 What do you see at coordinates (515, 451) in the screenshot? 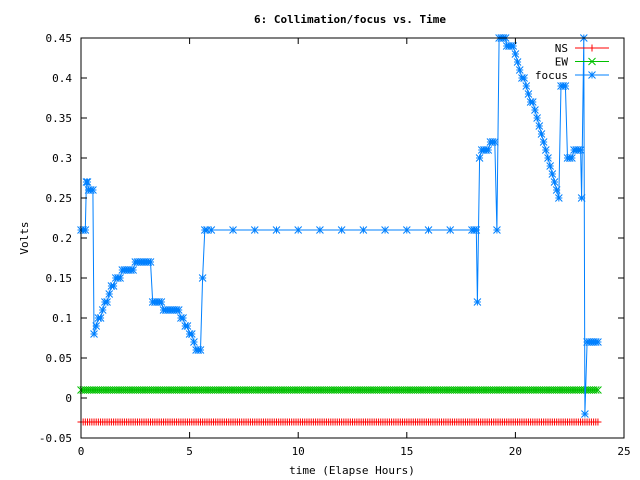
I see `x-tick-label: 20` at bounding box center [515, 451].